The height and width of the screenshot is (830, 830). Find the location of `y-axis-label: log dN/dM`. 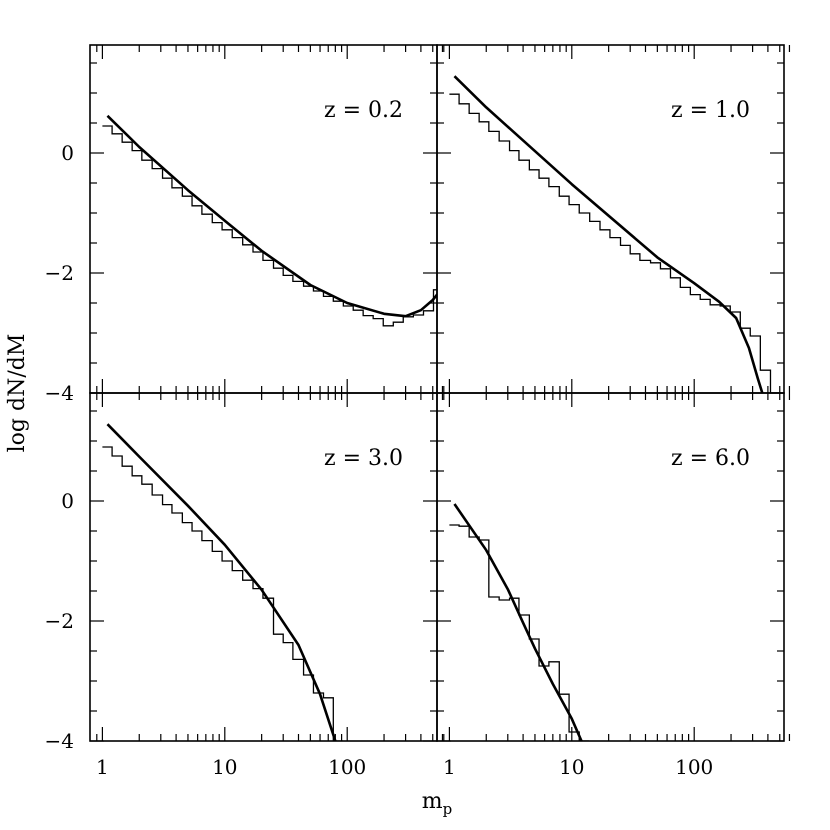

y-axis-label: log dN/dM is located at coordinates (17, 393).